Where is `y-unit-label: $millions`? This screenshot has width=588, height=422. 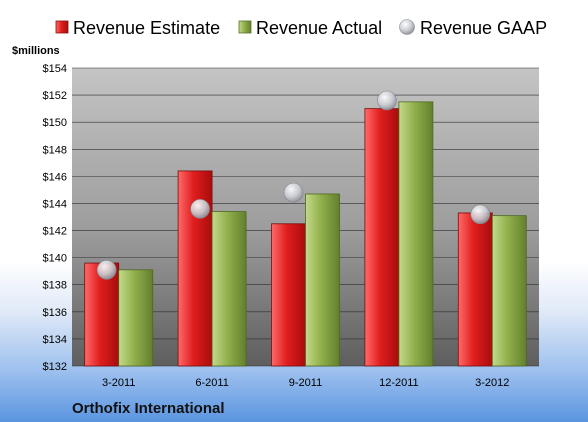 y-unit-label: $millions is located at coordinates (36, 51).